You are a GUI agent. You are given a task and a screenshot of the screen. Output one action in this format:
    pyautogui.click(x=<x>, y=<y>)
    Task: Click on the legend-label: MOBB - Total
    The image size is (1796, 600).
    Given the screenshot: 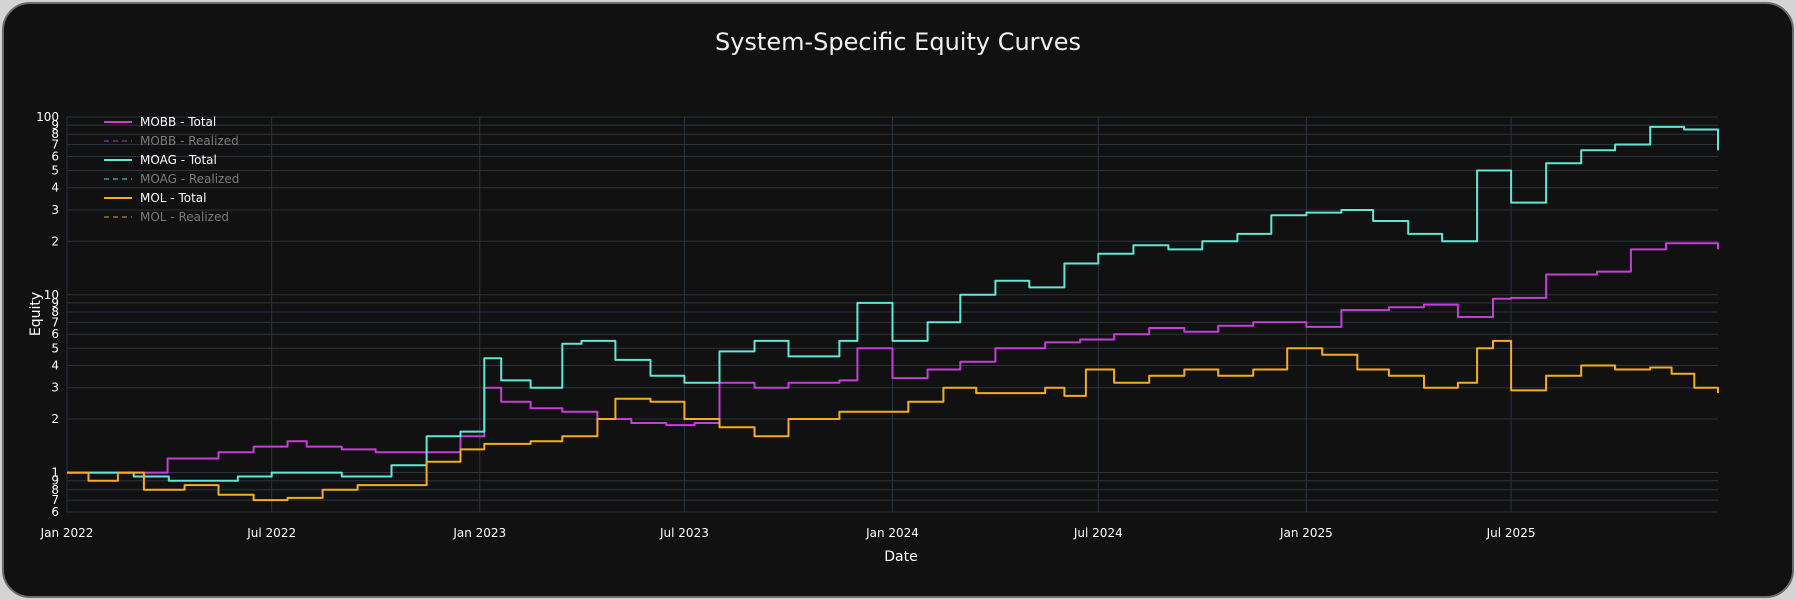 What is the action you would take?
    pyautogui.click(x=178, y=122)
    